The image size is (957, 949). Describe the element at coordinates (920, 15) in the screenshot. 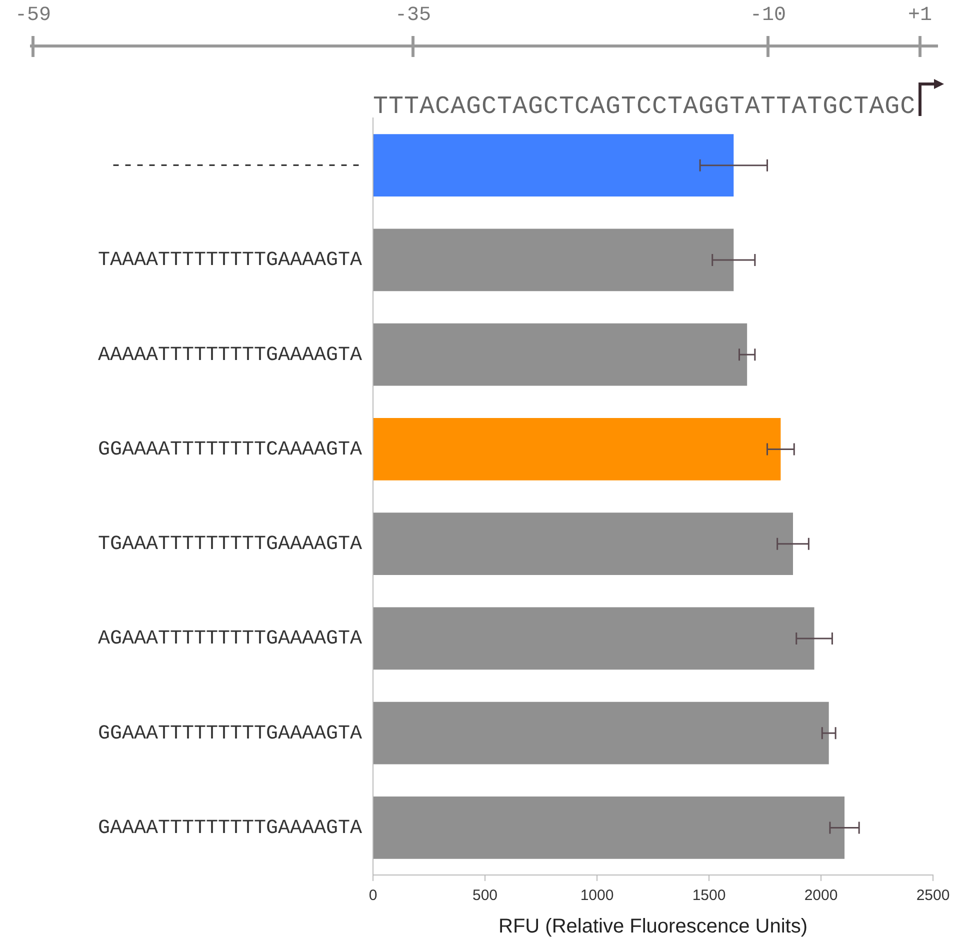

I see `text: +1` at that location.